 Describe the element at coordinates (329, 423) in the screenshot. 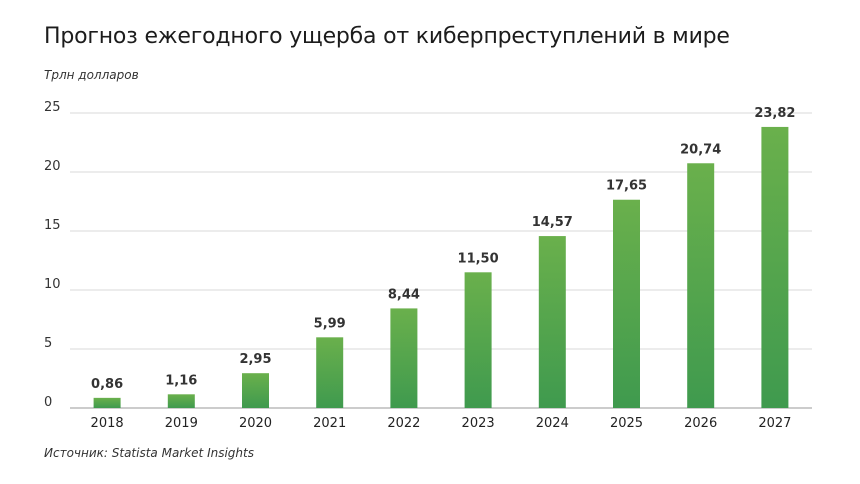

I see `x-tick-label: 2021` at that location.